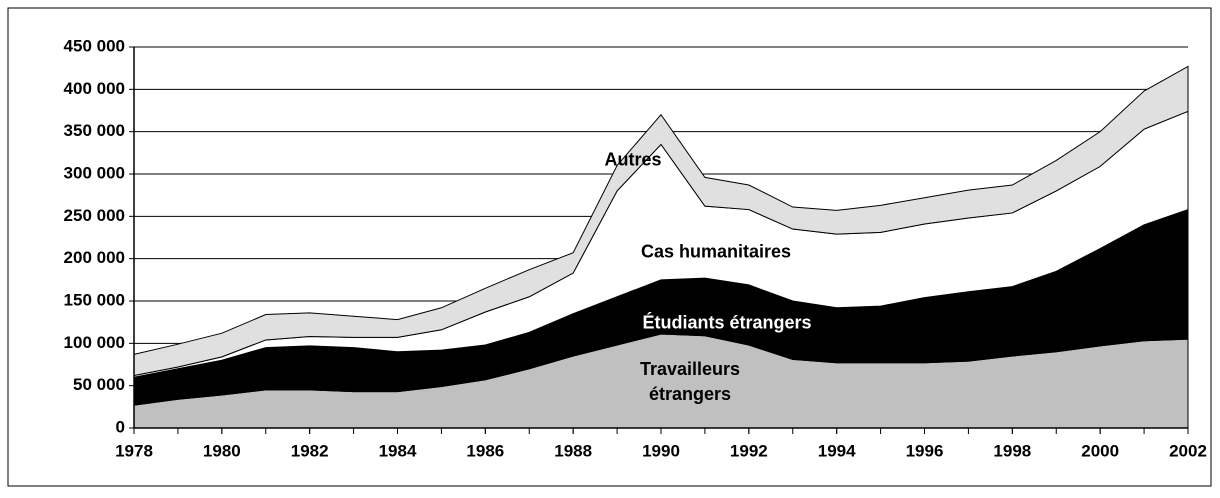 This screenshot has width=1220, height=498. I want to click on x-tick-label: 1988, so click(573, 450).